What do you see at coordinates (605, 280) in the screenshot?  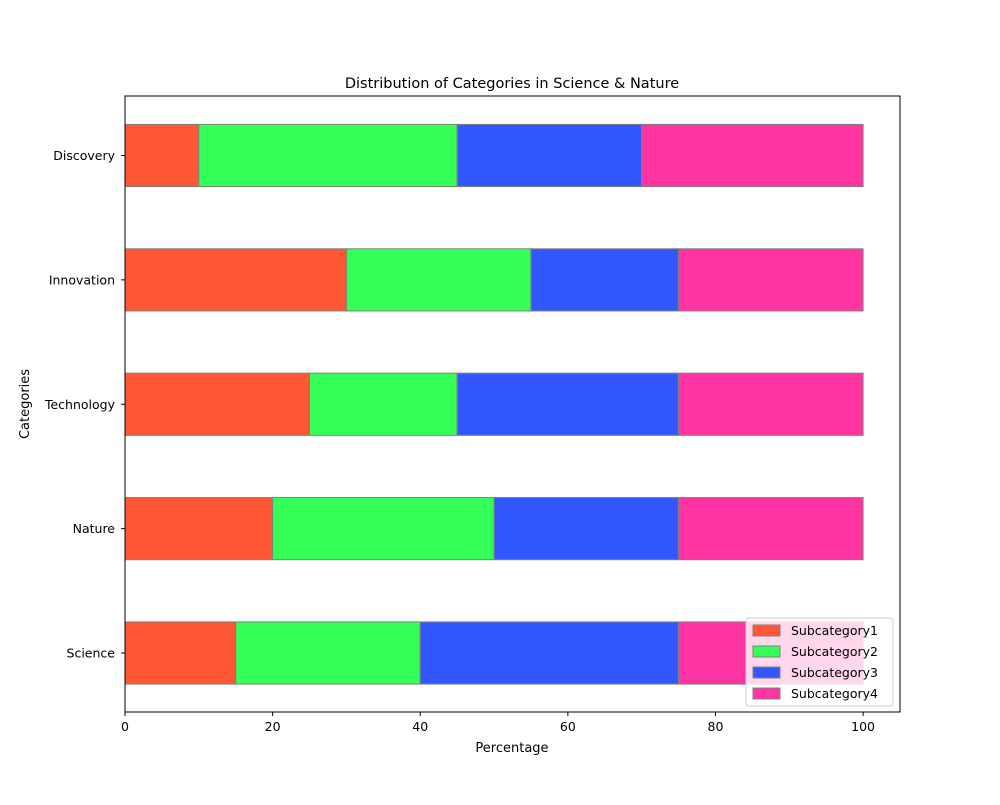 I see `bar-innovation-subcategory3` at bounding box center [605, 280].